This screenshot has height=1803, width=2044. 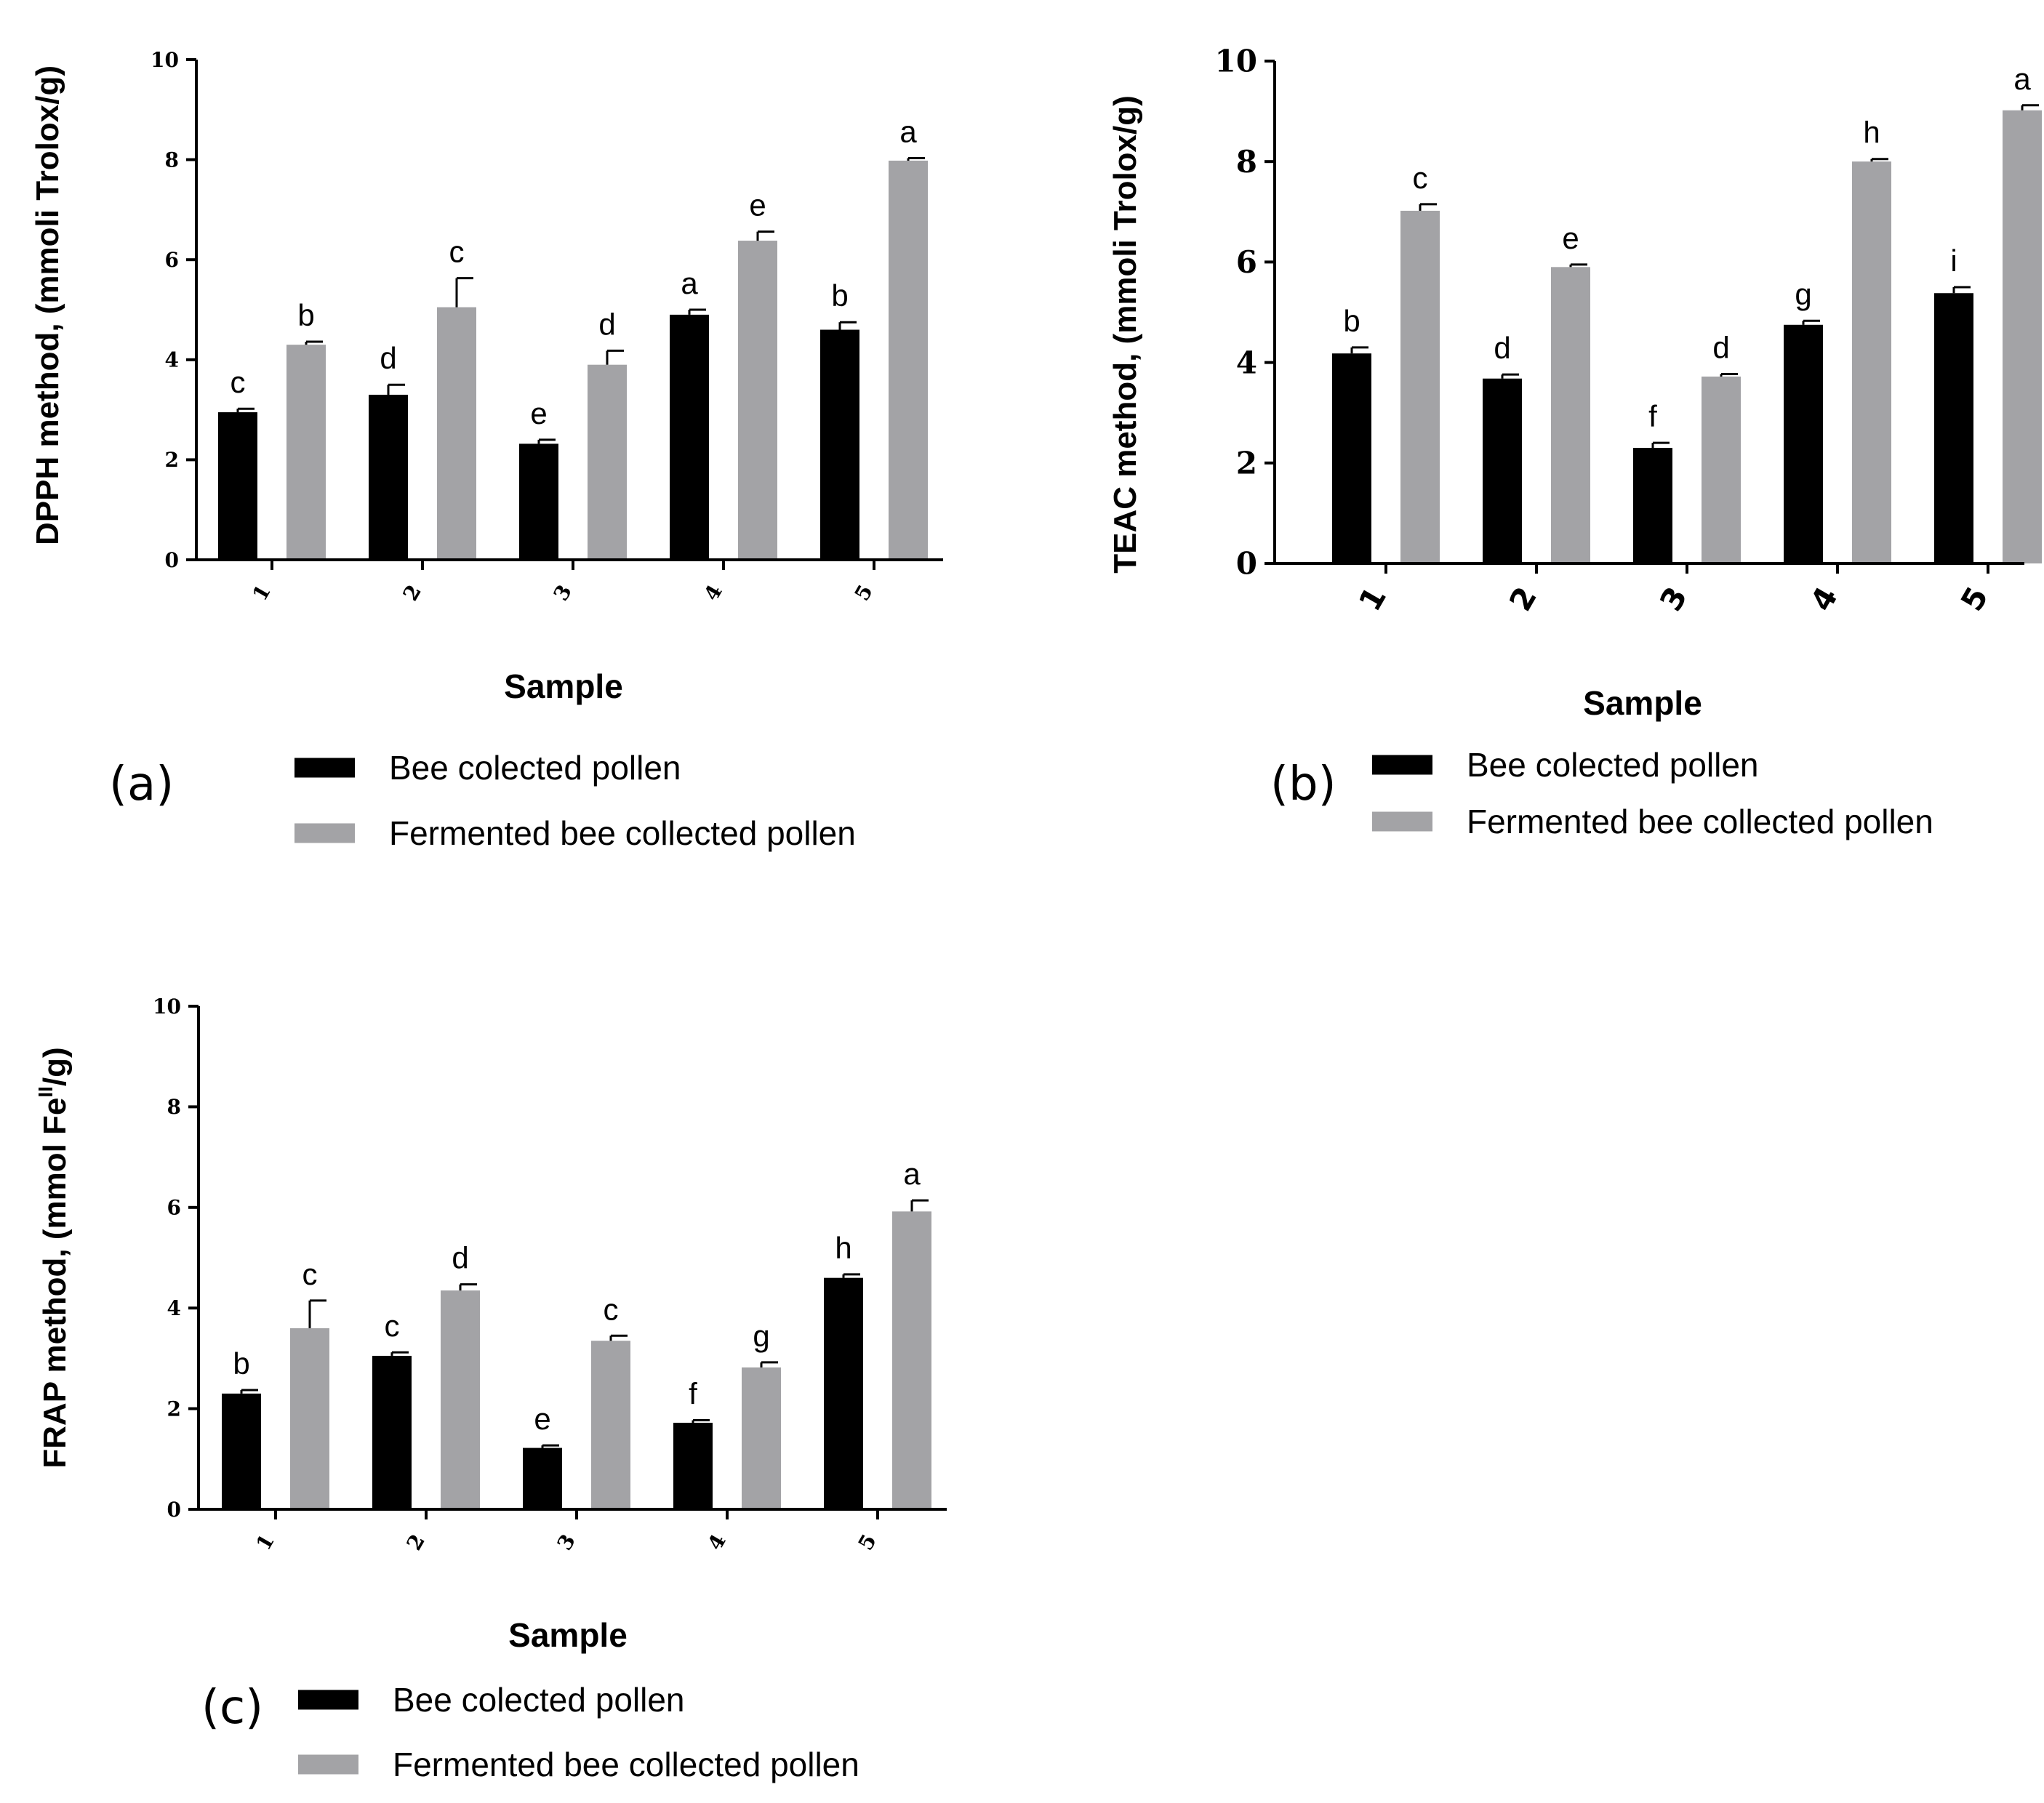 What do you see at coordinates (45, 1092) in the screenshot?
I see `y-axis-label-superscript: II` at bounding box center [45, 1092].